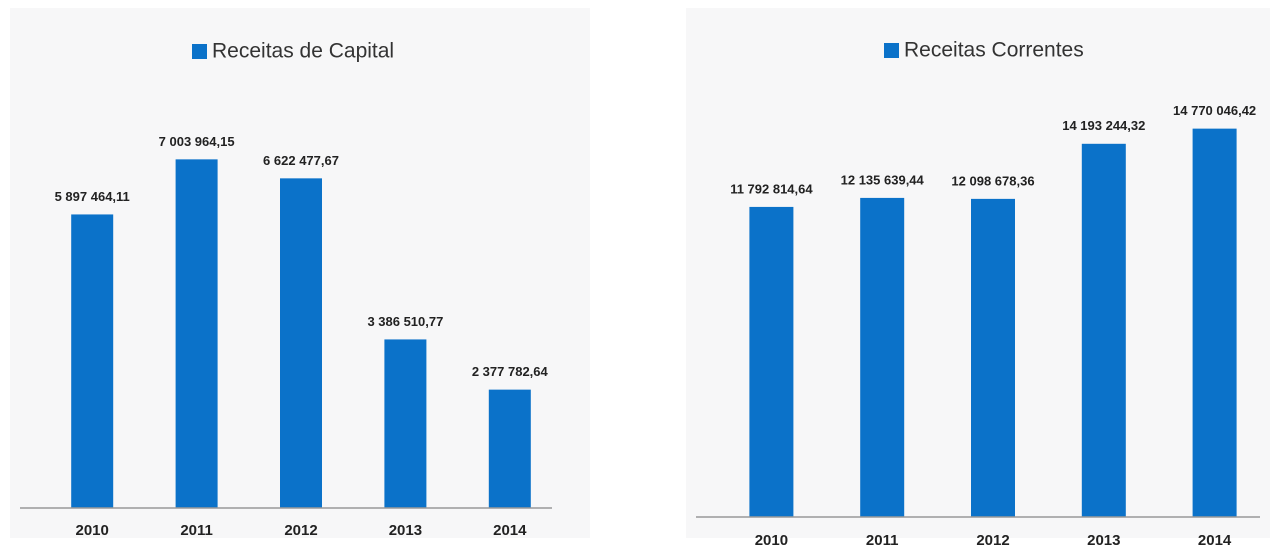 The image size is (1283, 547). I want to click on legend-label: Receitas Correntes, so click(994, 50).